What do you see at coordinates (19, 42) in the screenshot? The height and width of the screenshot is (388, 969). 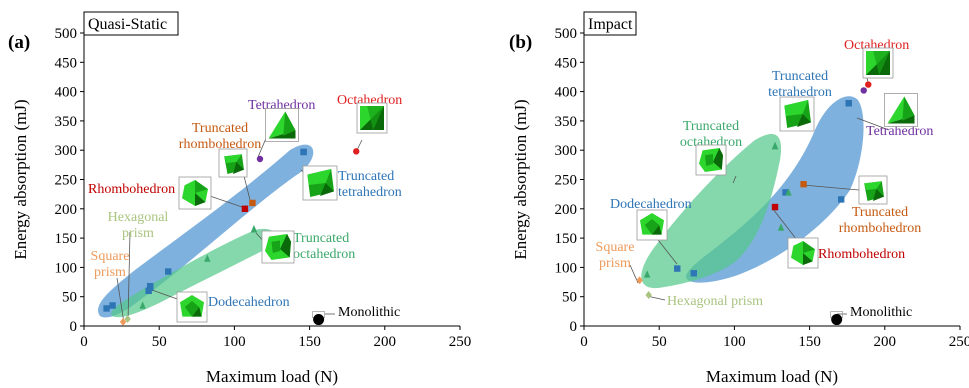 I see `panel-label: (a)` at bounding box center [19, 42].